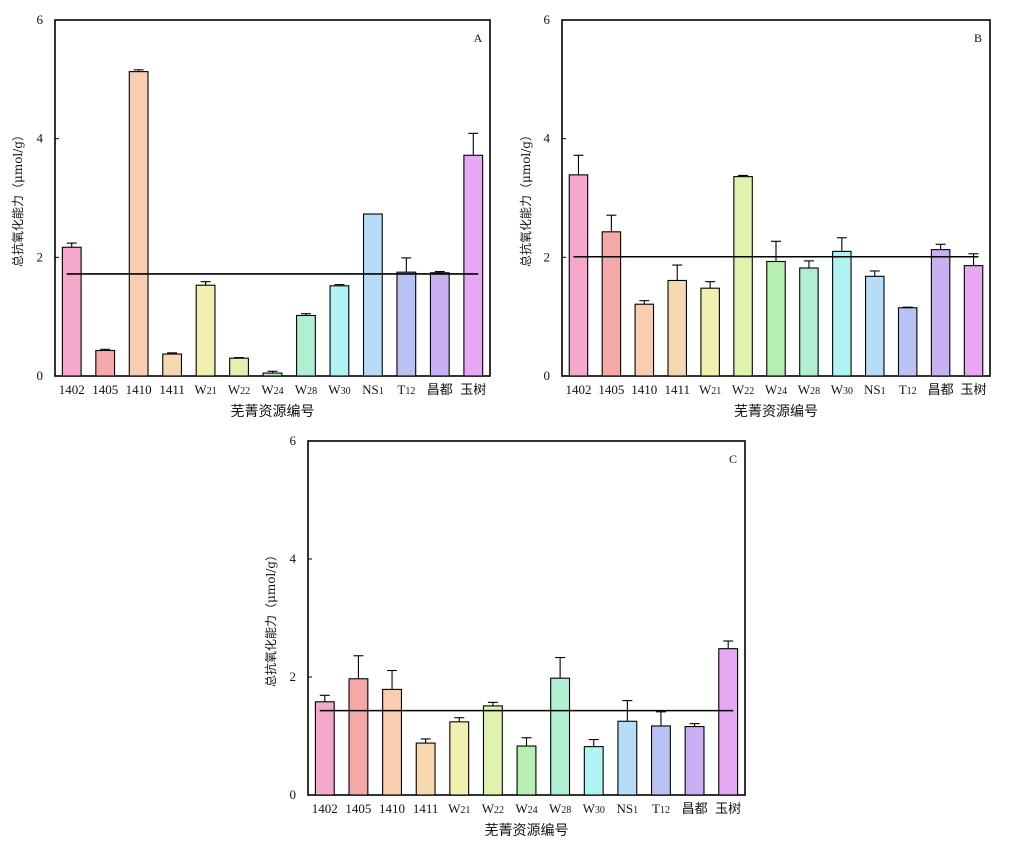  I want to click on y-tick-label-b-3: 6, so click(547, 19).